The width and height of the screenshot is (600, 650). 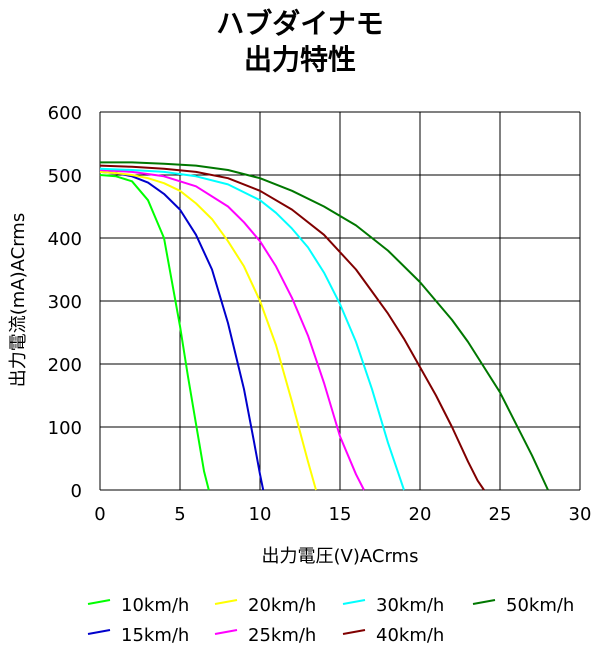 I want to click on legend-label: 50km/h, so click(x=540, y=605).